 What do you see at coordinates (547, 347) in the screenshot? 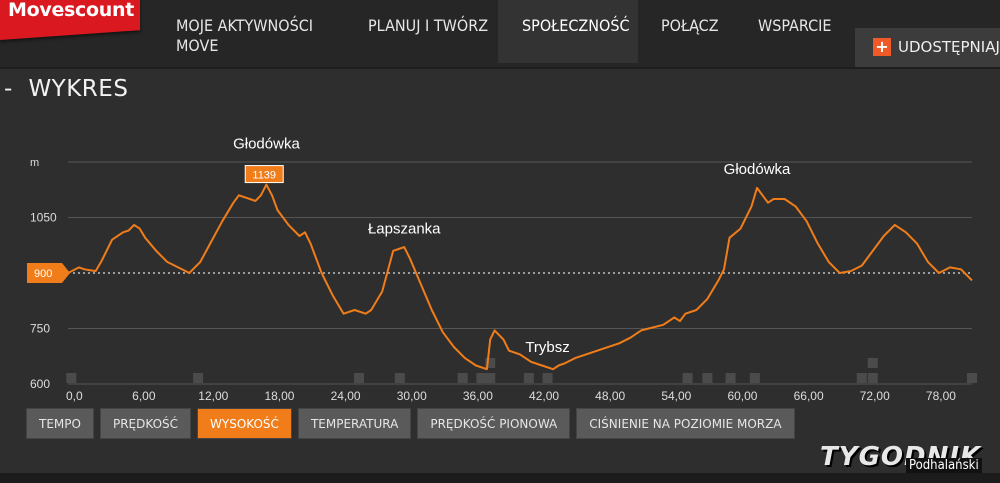
I see `peak-annotation: Trybsz` at bounding box center [547, 347].